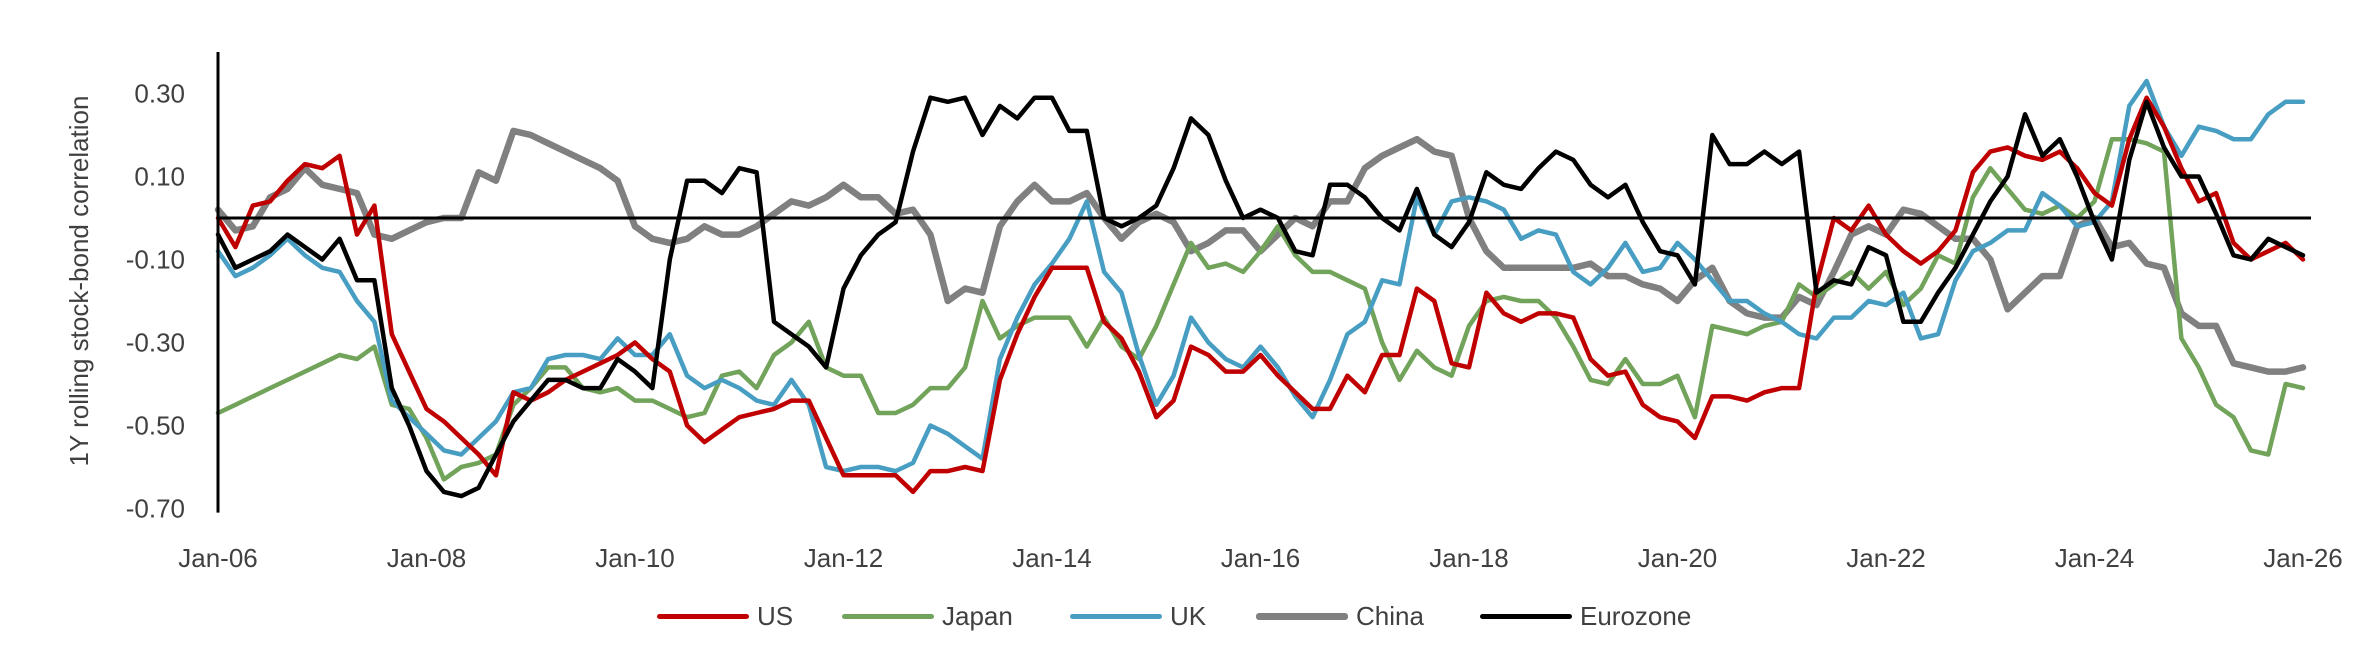  What do you see at coordinates (1678, 558) in the screenshot?
I see `x-tick-label: Jan-20` at bounding box center [1678, 558].